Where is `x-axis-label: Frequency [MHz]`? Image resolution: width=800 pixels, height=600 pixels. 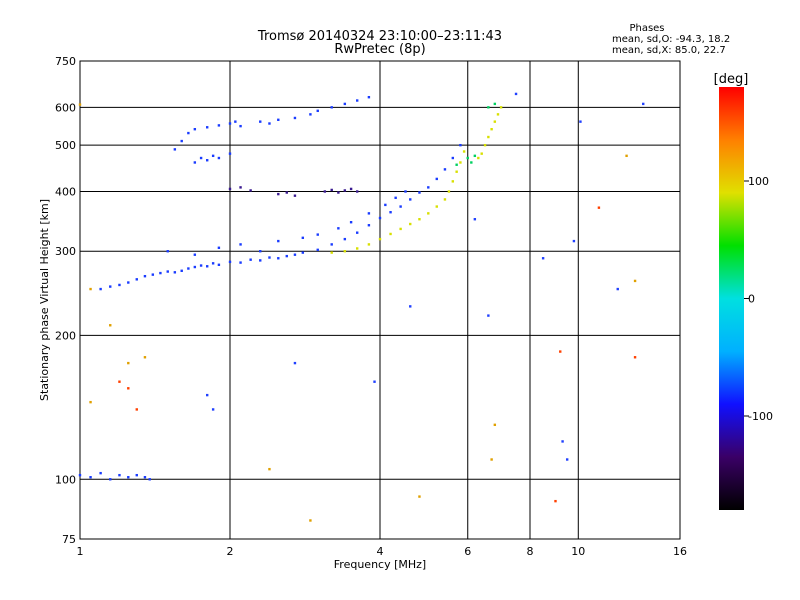
x-axis-label: Frequency [MHz] is located at coordinates (380, 564).